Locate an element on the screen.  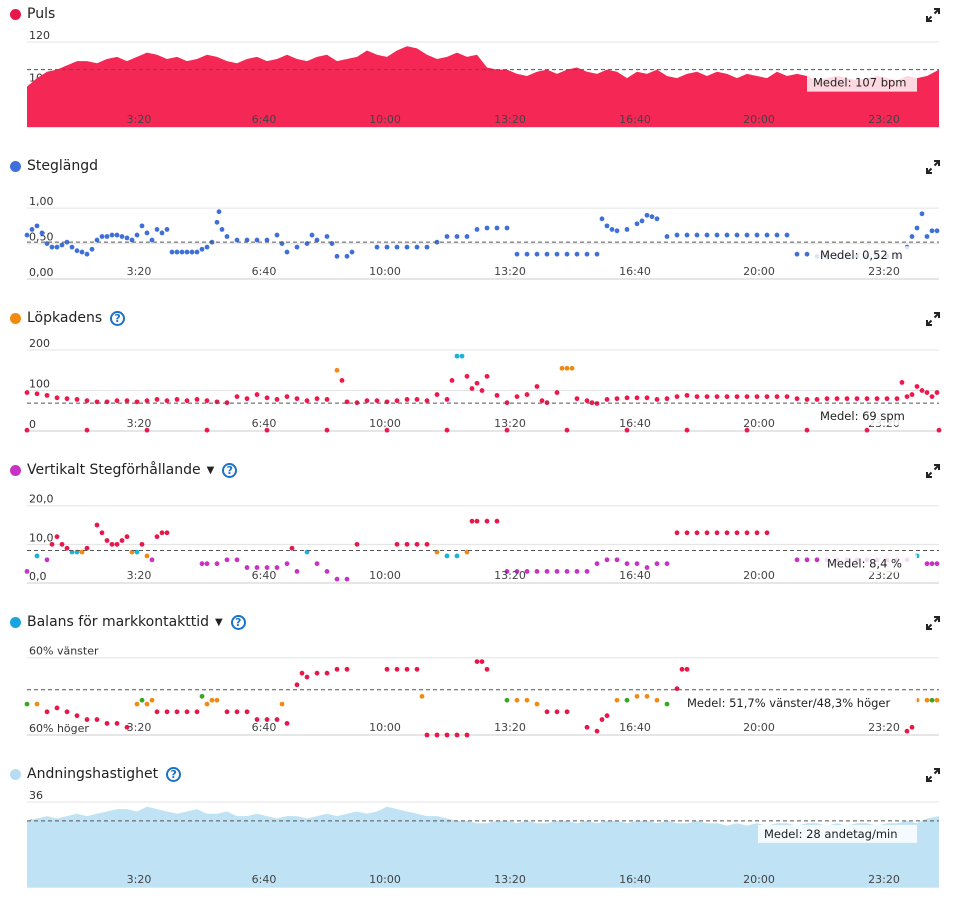
average-label: Medel: 51,7% vänster/48,3% höger is located at coordinates (788, 703).